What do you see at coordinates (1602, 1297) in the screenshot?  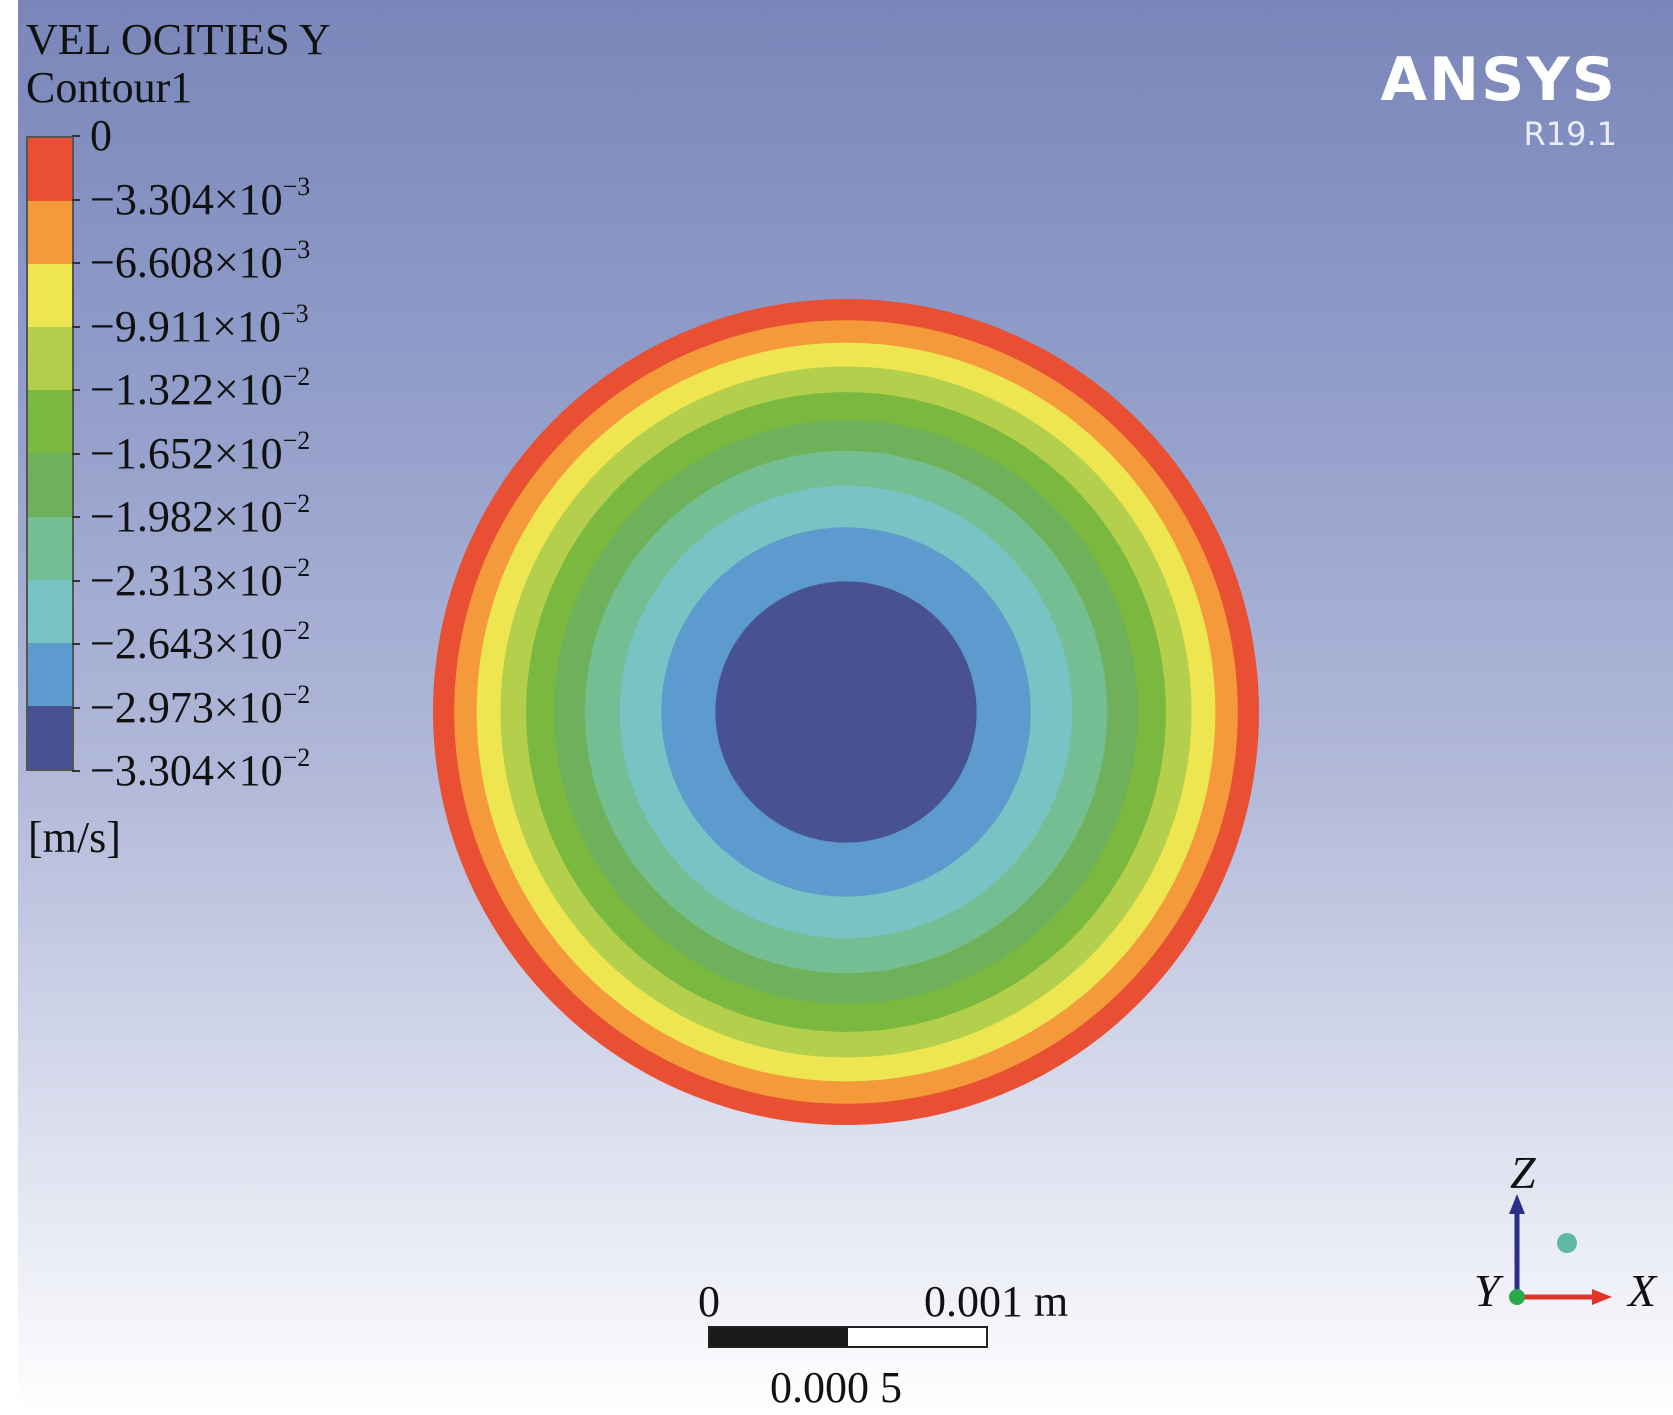 I see `x-axis-arrowhead` at bounding box center [1602, 1297].